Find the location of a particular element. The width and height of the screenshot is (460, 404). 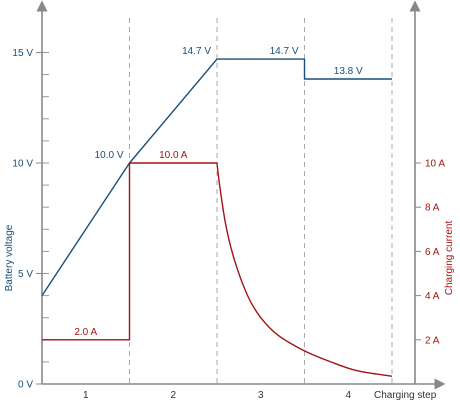

right-tick-label: 2 A is located at coordinates (432, 340).